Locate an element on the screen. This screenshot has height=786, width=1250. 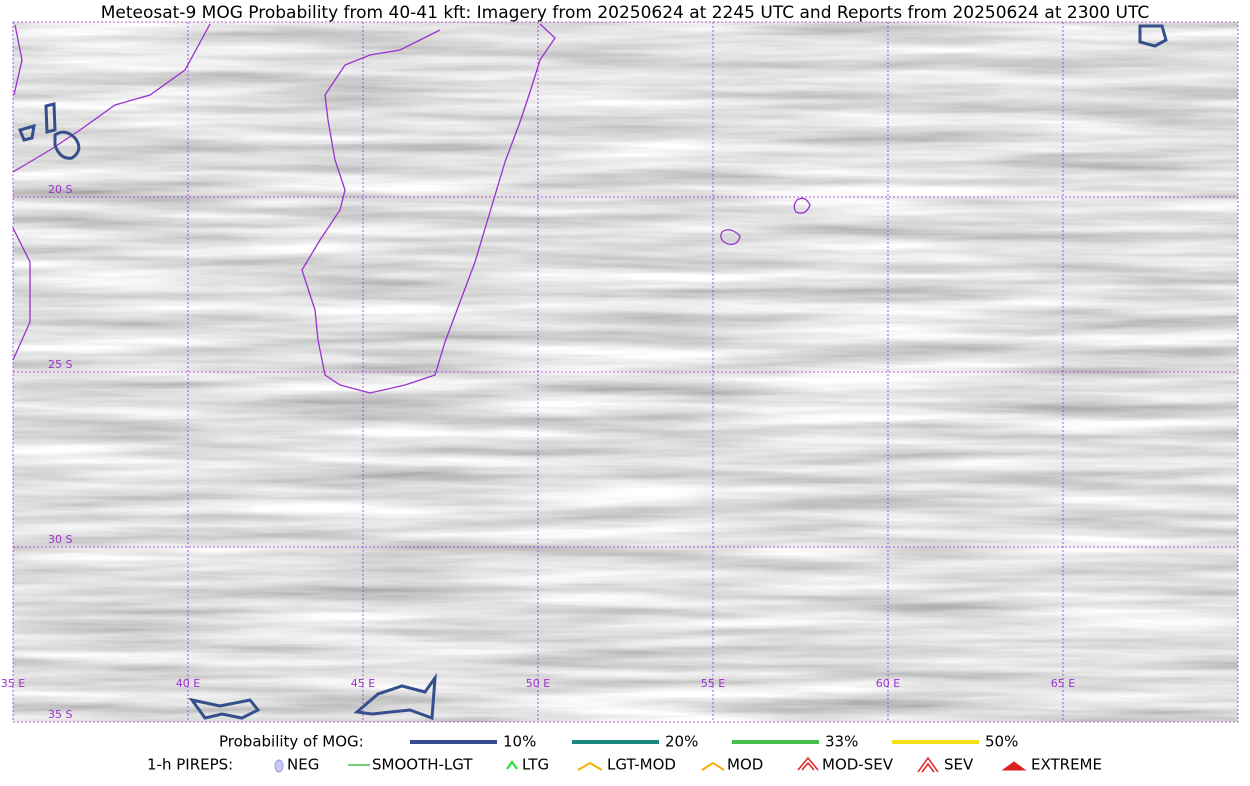
legend-label: SMOOTH-LGT is located at coordinates (422, 765).